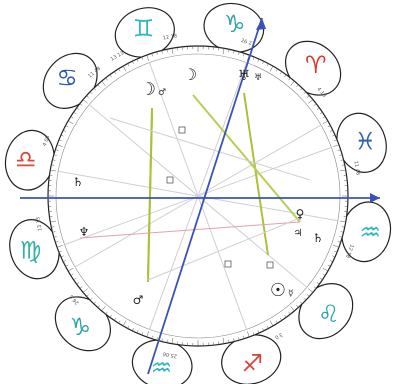 The height and width of the screenshot is (384, 397). What do you see at coordinates (75, 299) in the screenshot?
I see `cusp-degree-label: 26 6` at bounding box center [75, 299].